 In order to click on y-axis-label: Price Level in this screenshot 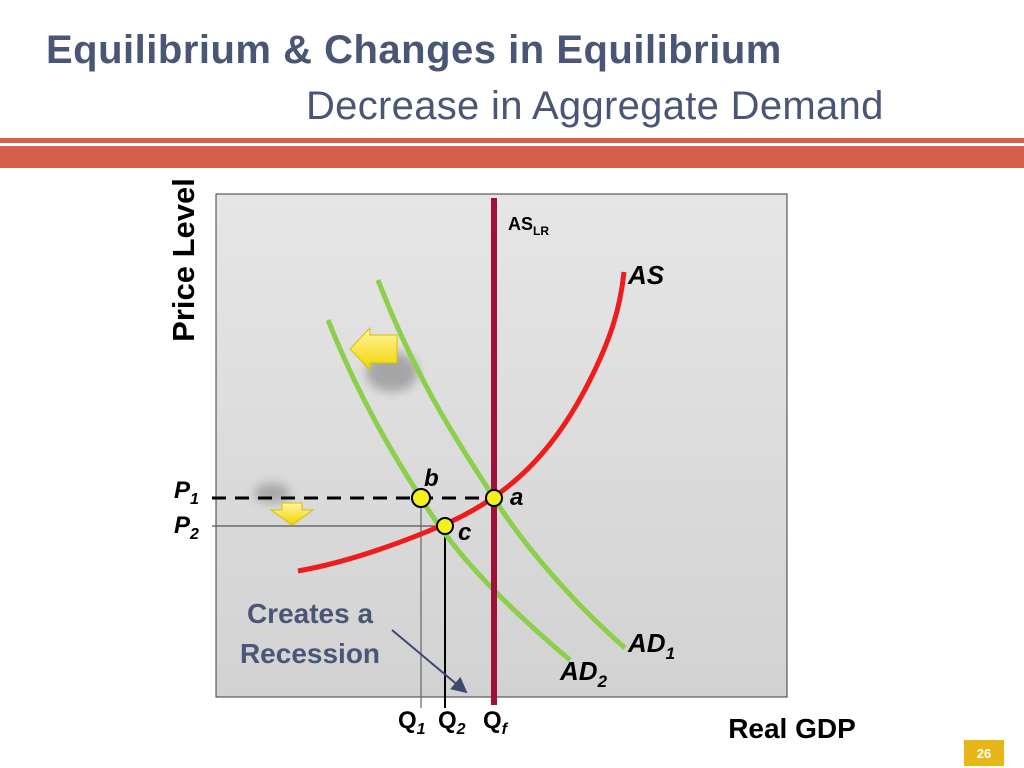, I will do `click(183, 260)`.